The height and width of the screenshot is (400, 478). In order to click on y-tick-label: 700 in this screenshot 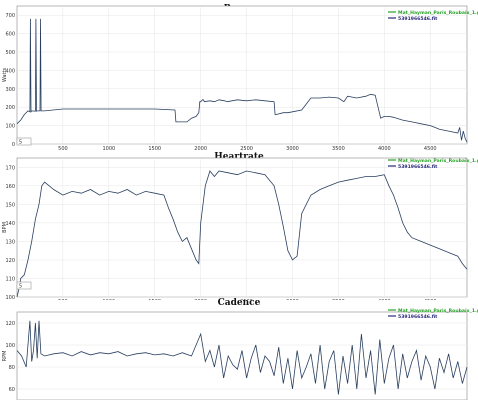, I will do `click(10, 16)`.